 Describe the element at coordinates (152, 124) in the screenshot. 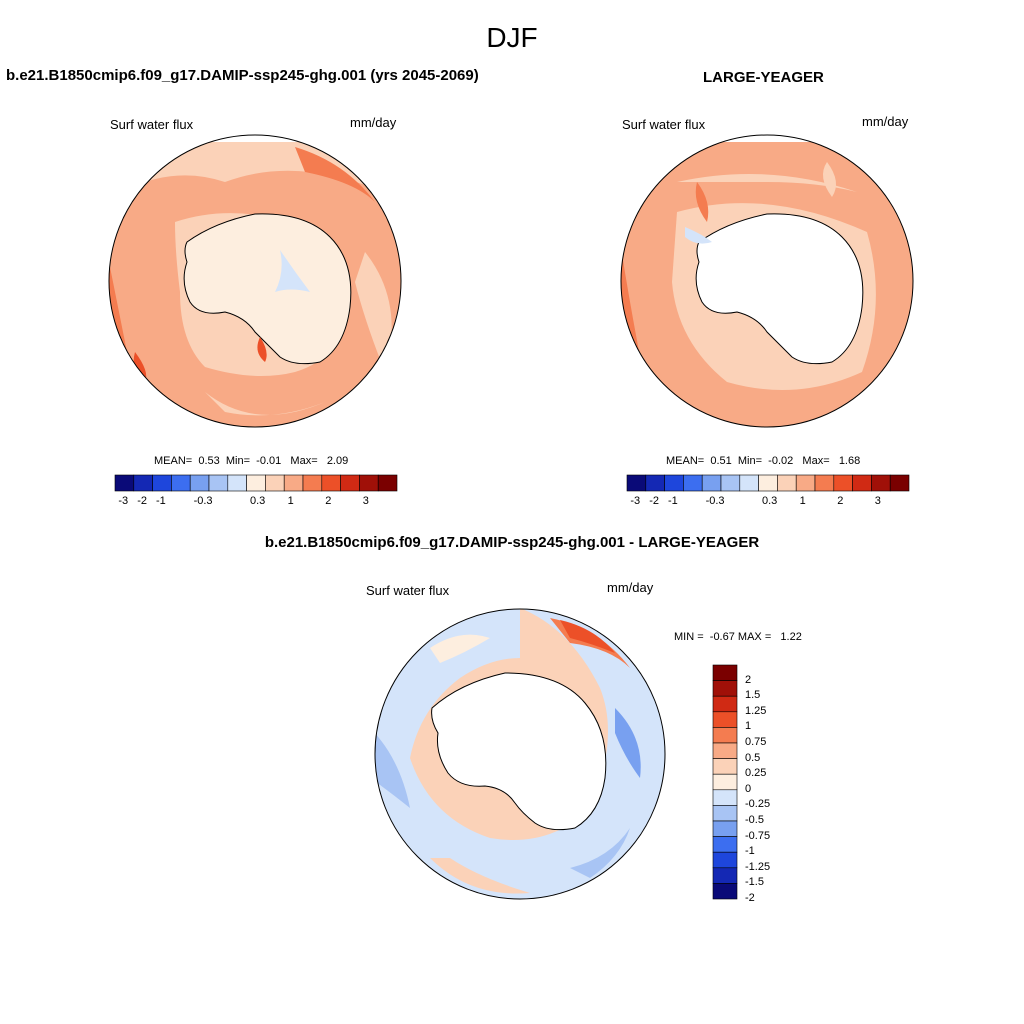

I see `panel1-variable-label: Surf water flux` at that location.